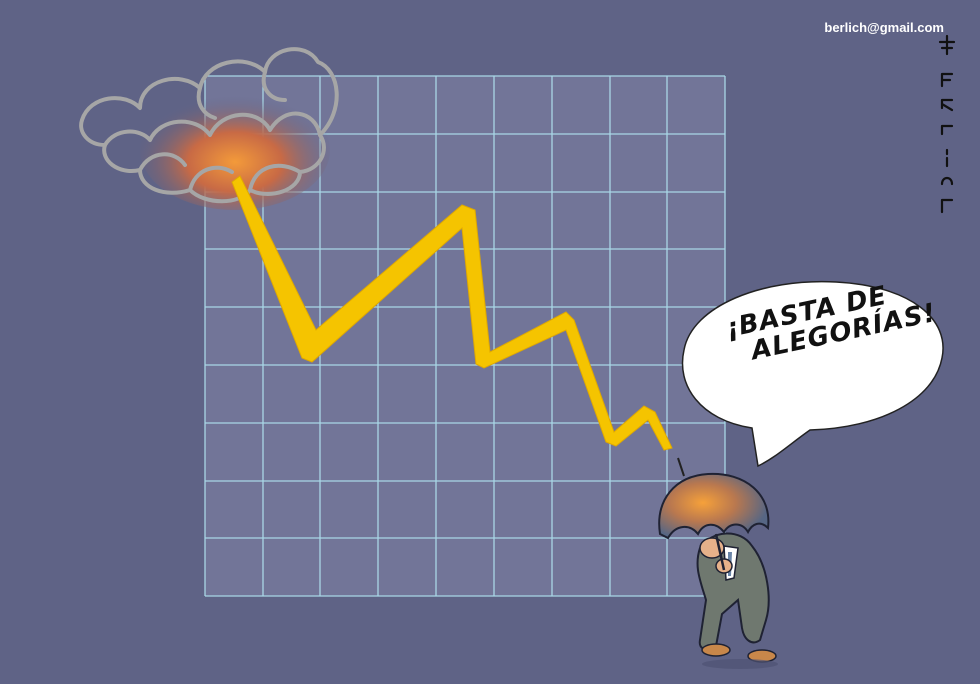 This screenshot has width=980, height=684. Describe the element at coordinates (947, 124) in the screenshot. I see `artist-signature` at that location.